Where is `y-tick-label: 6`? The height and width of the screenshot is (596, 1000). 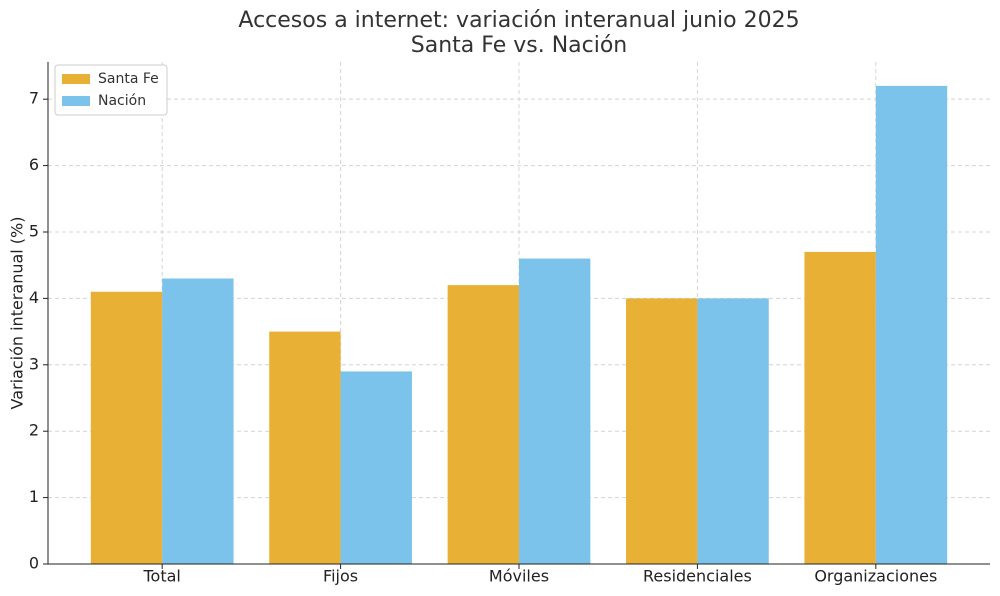 y-tick-label: 6 is located at coordinates (34, 164).